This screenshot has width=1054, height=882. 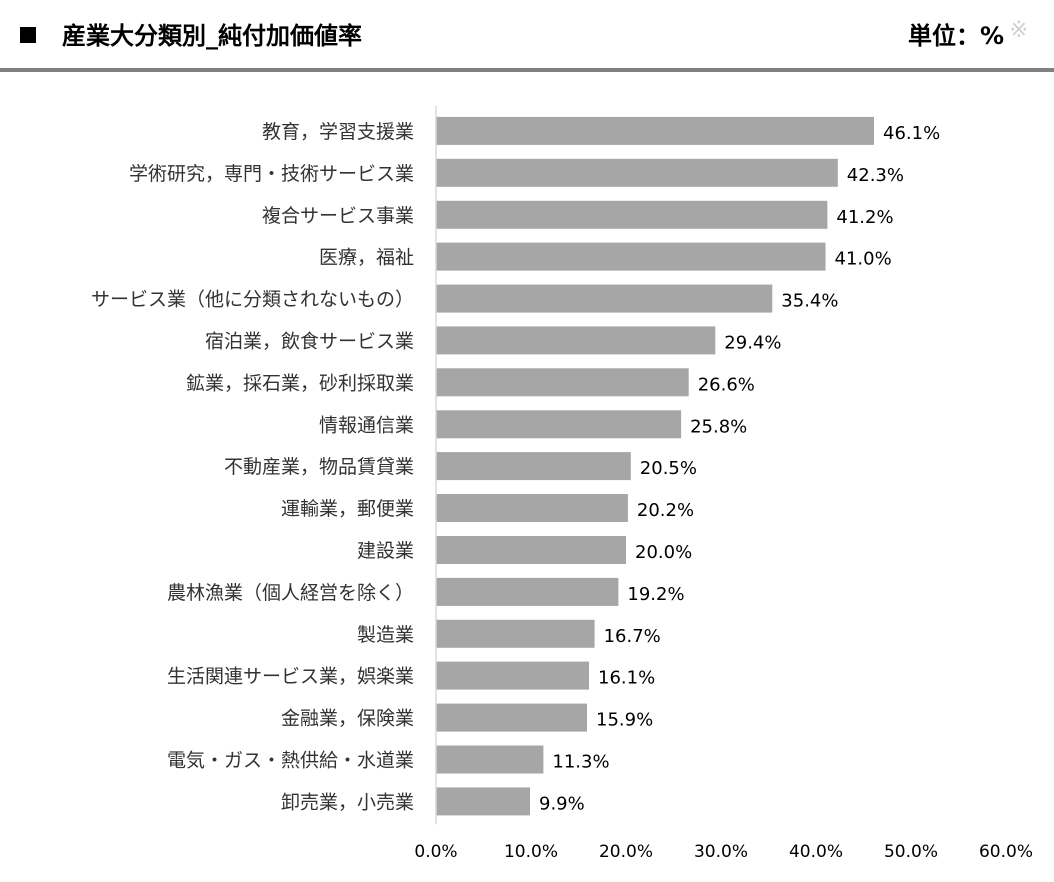 I want to click on data-label: 20.5%, so click(x=668, y=468).